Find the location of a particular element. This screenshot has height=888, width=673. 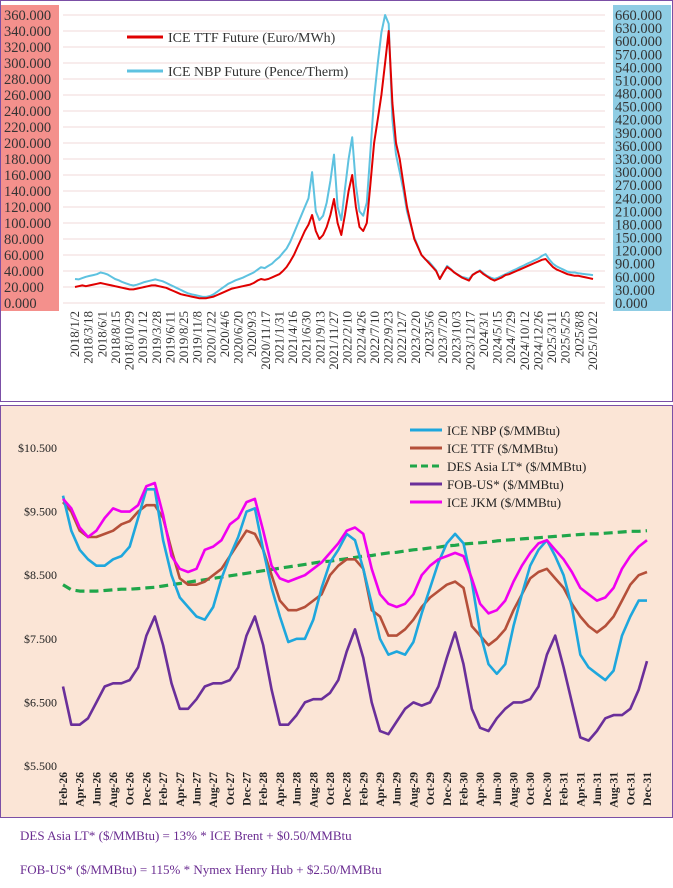

x-axis-tick-label: 2025/8/8 is located at coordinates (578, 334).